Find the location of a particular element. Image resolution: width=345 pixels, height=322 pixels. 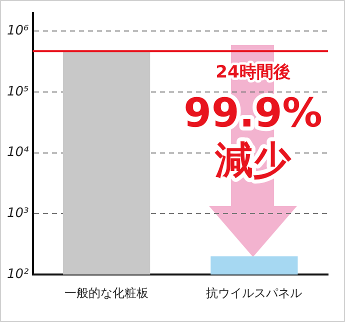

y-tick-label: 10⁵ is located at coordinates (17, 92).